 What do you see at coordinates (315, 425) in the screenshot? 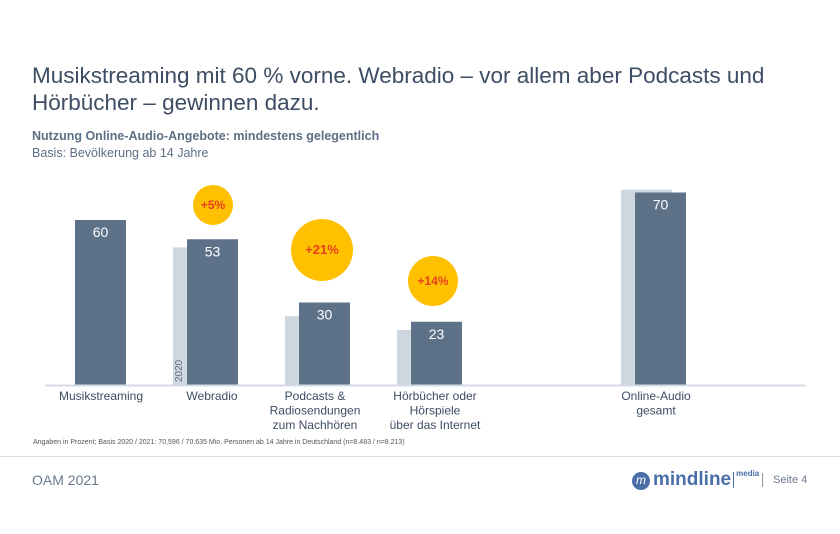
I see `category-label: zum Nachhören` at bounding box center [315, 425].